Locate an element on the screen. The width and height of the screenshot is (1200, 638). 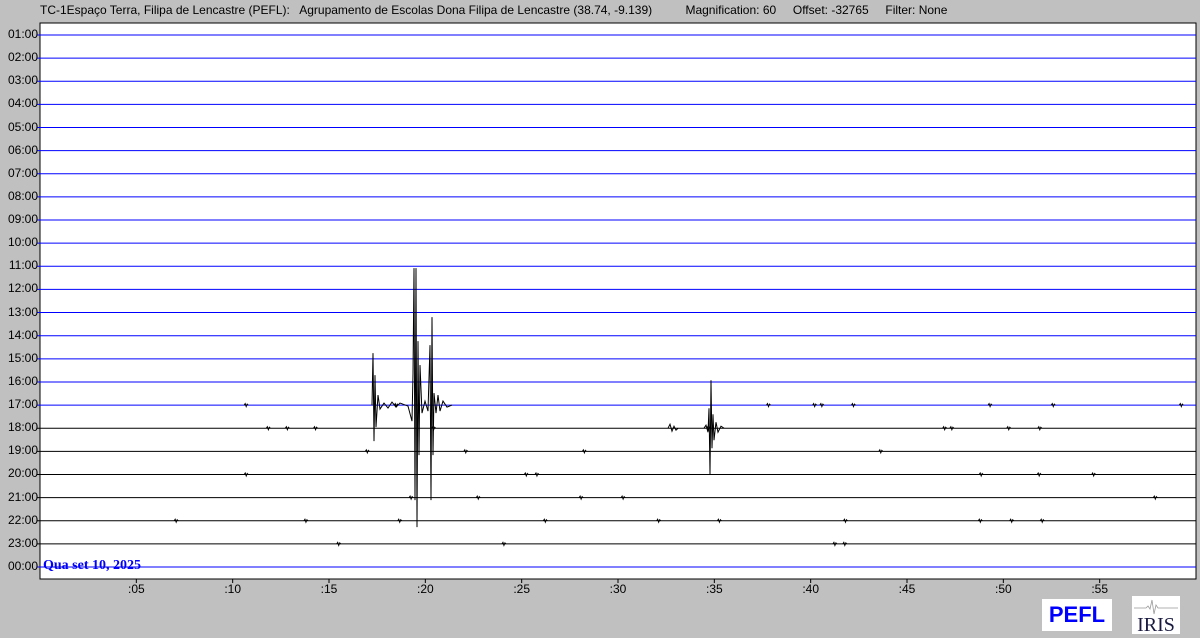
x-tick-label: :10 is located at coordinates (232, 589).